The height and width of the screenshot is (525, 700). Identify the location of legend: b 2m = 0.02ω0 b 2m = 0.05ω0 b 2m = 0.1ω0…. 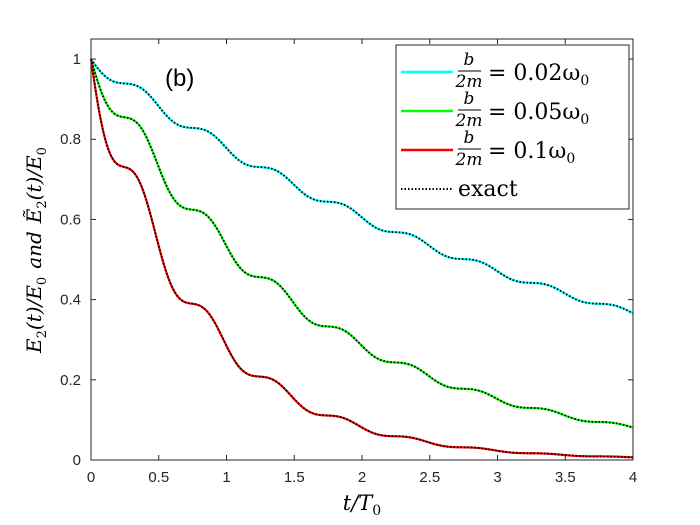
(512, 127).